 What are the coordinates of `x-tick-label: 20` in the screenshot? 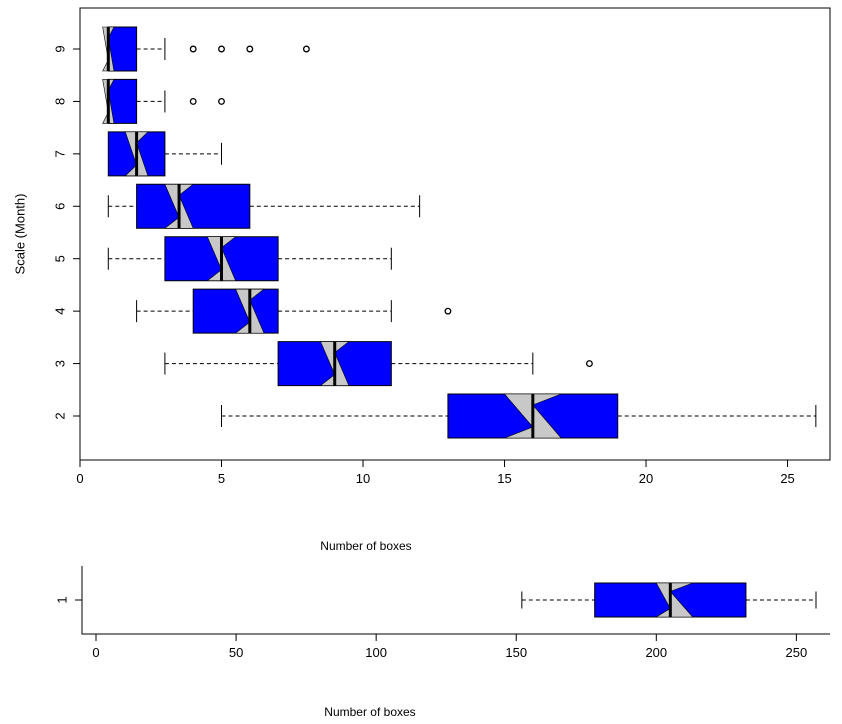 It's located at (646, 478).